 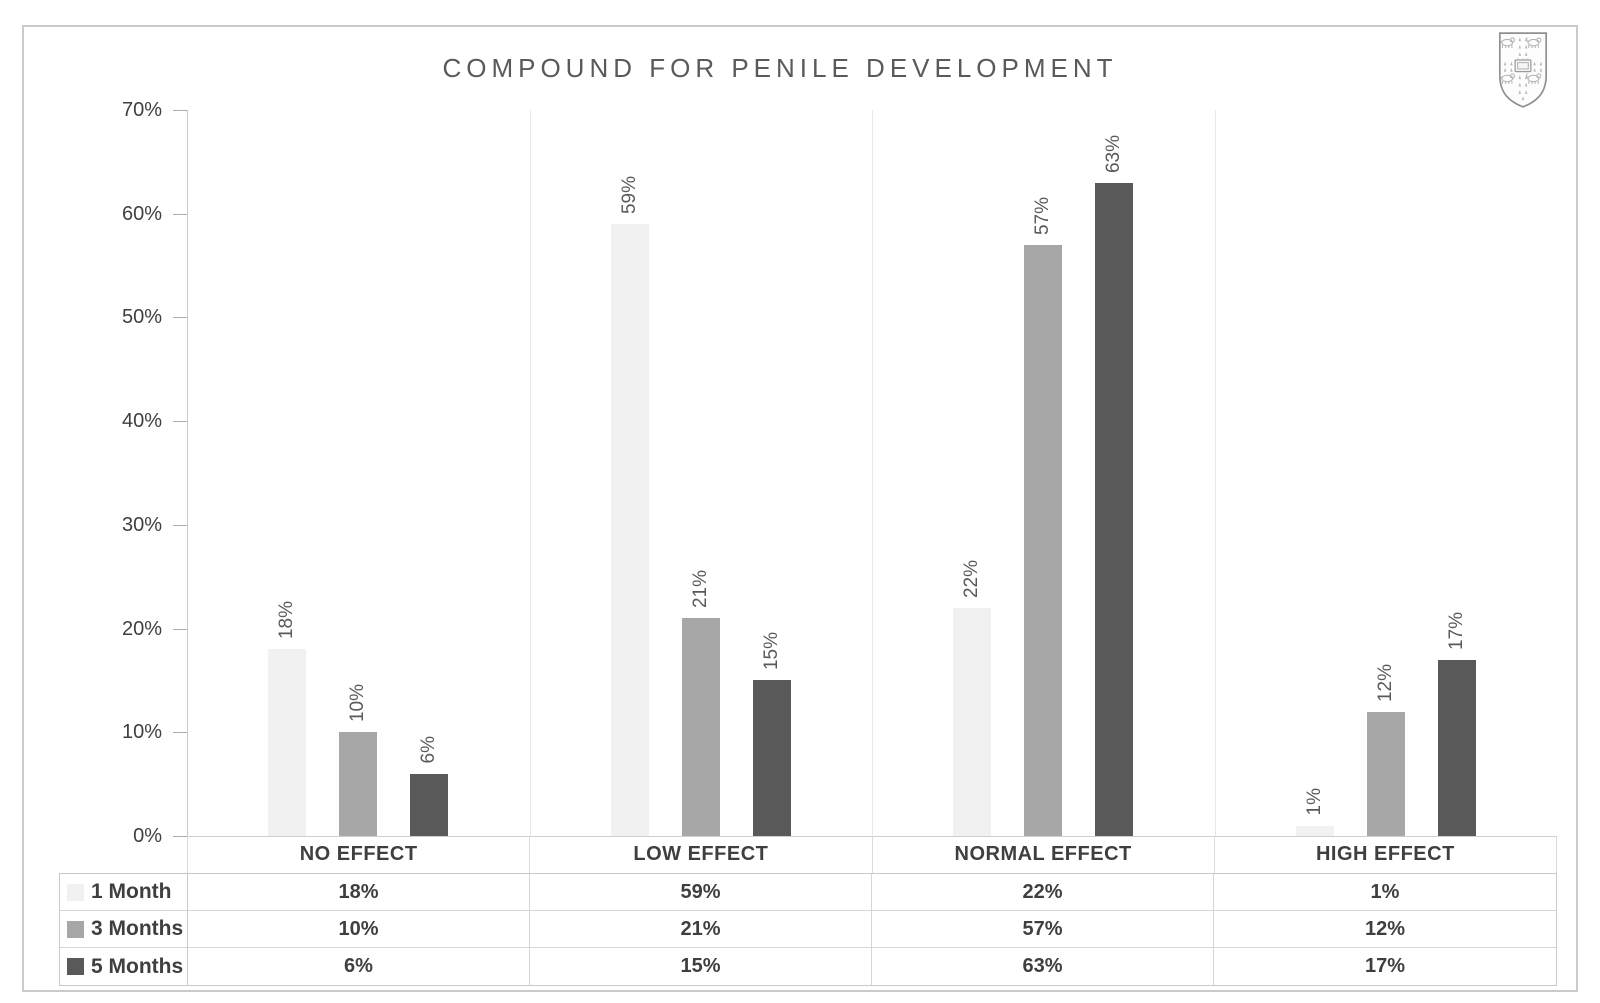 I want to click on y-tick-label: 40%, so click(x=141, y=421).